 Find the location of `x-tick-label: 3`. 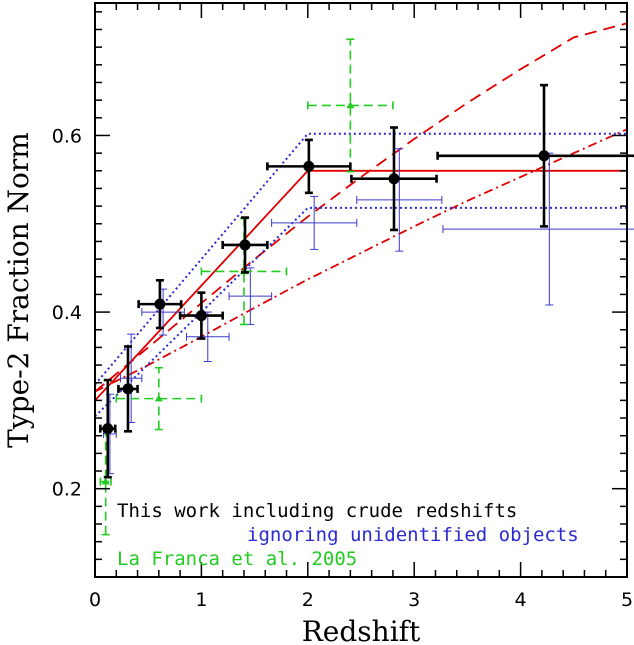

x-tick-label: 3 is located at coordinates (414, 600).